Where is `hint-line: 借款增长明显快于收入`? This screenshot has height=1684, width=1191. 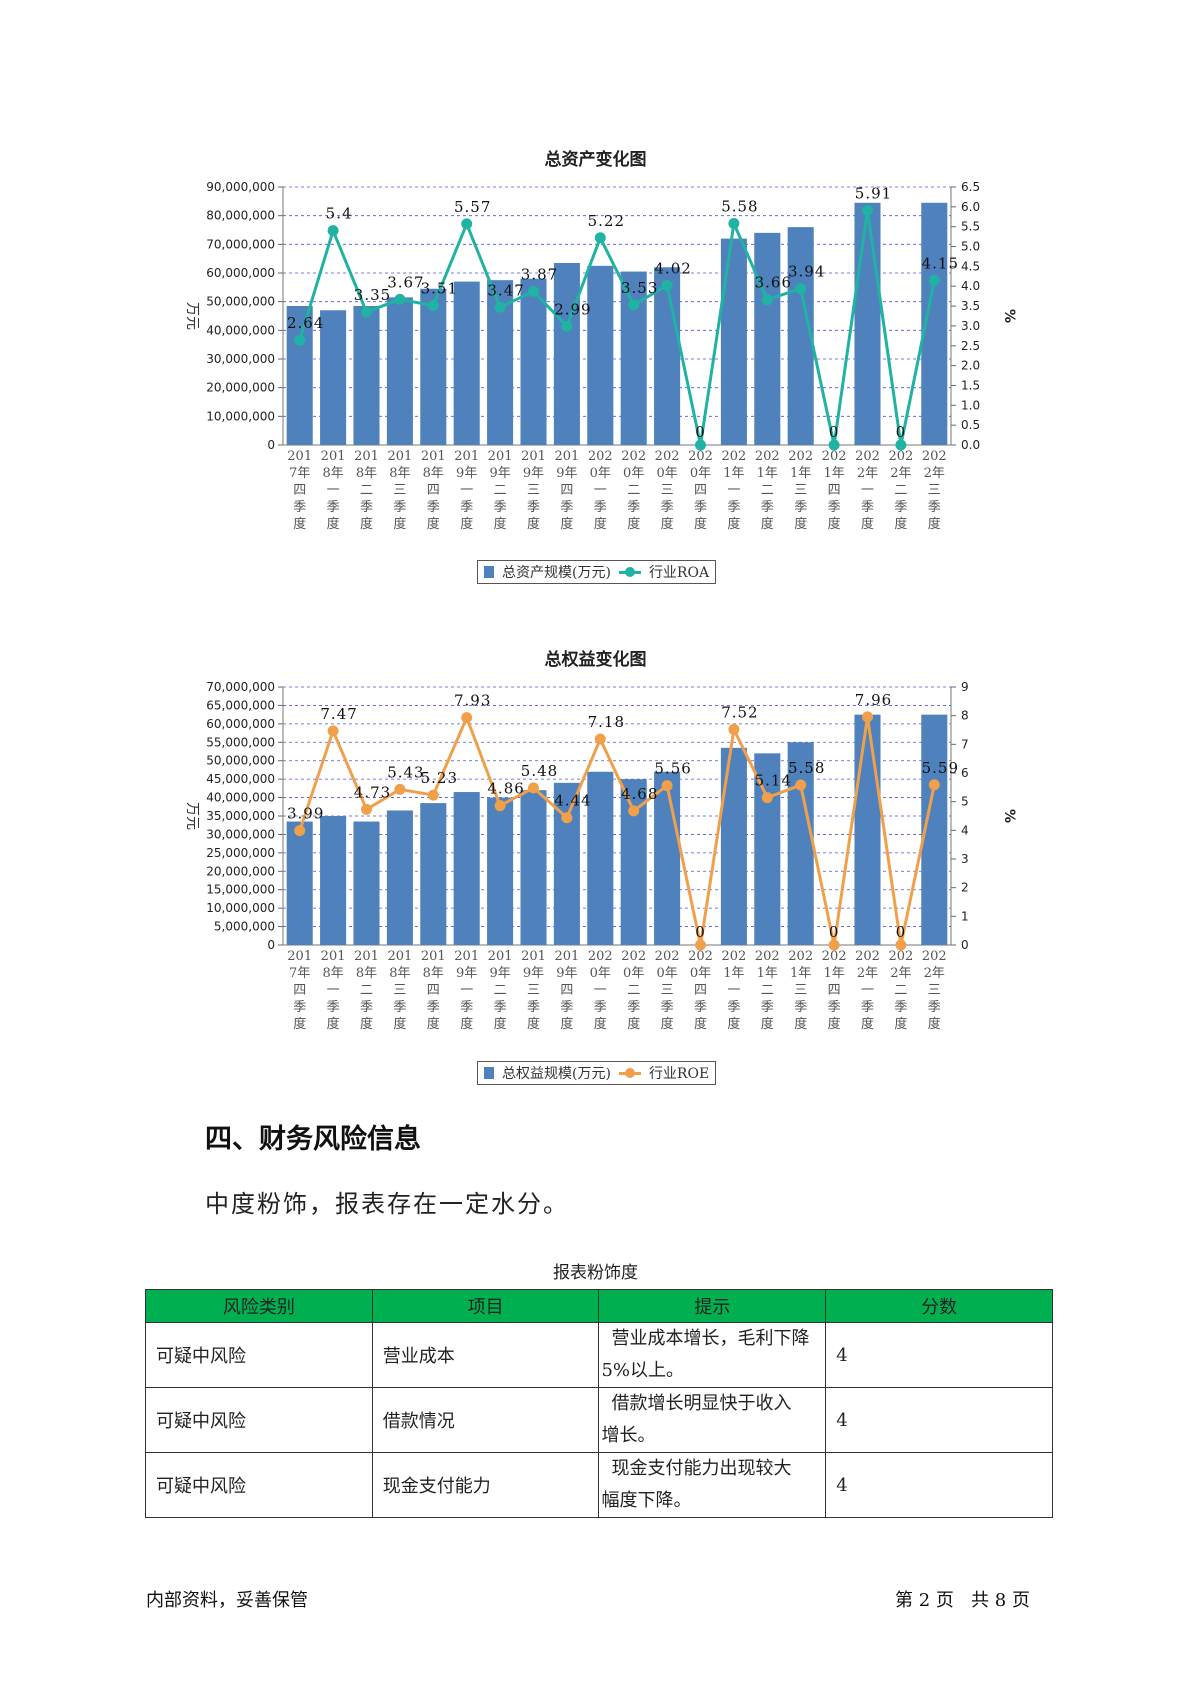
hint-line: 借款增长明显快于收入 is located at coordinates (701, 1403).